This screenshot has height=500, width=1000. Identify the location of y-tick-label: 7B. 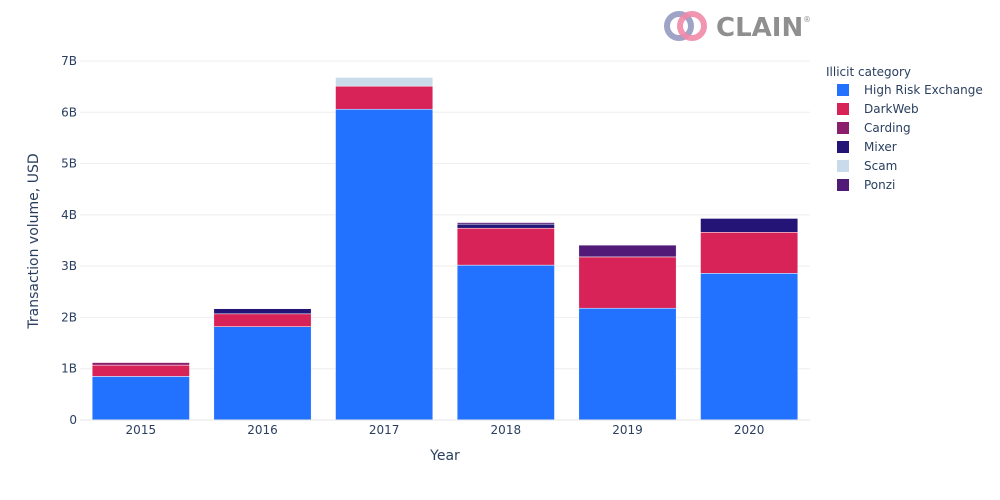
(69, 61).